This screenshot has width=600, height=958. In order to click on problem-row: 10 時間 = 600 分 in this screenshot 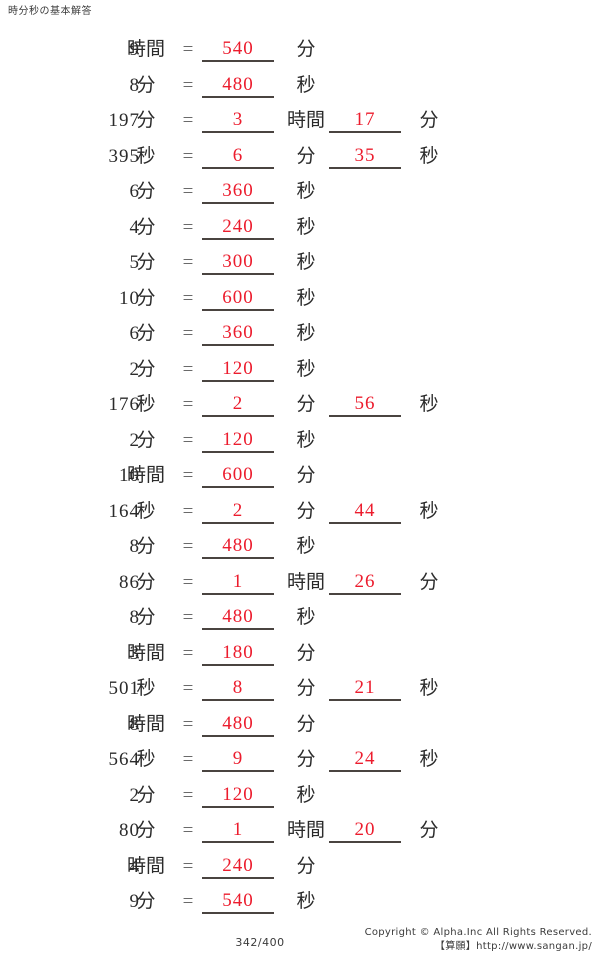, I will do `click(300, 480)`.